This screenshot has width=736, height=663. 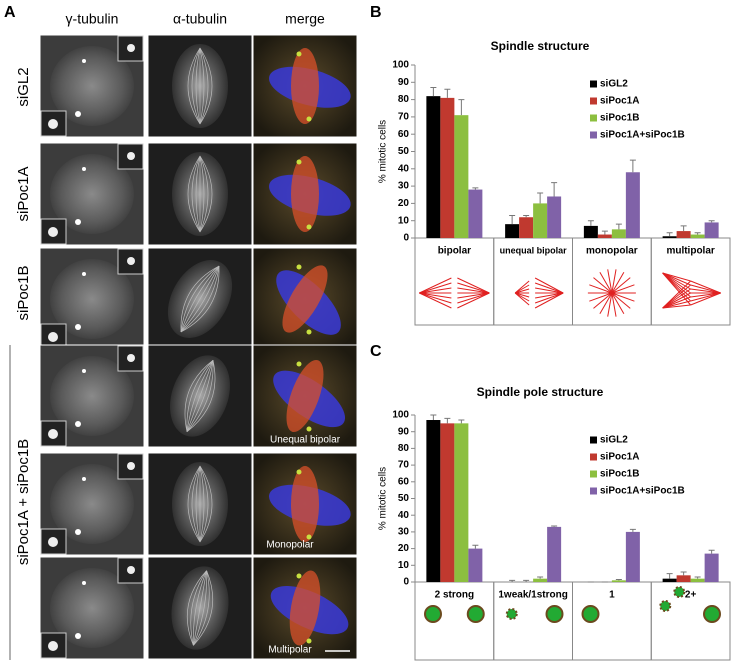 What do you see at coordinates (305, 19) in the screenshot?
I see `column-header: merge` at bounding box center [305, 19].